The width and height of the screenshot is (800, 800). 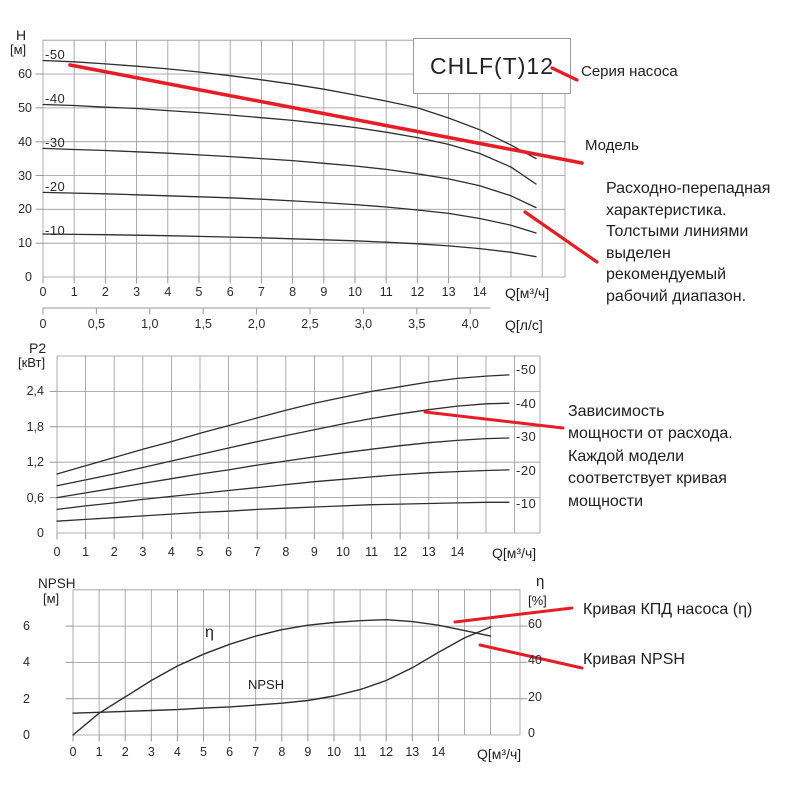 What do you see at coordinates (283, 511) in the screenshot?
I see `power-curve--10` at bounding box center [283, 511].